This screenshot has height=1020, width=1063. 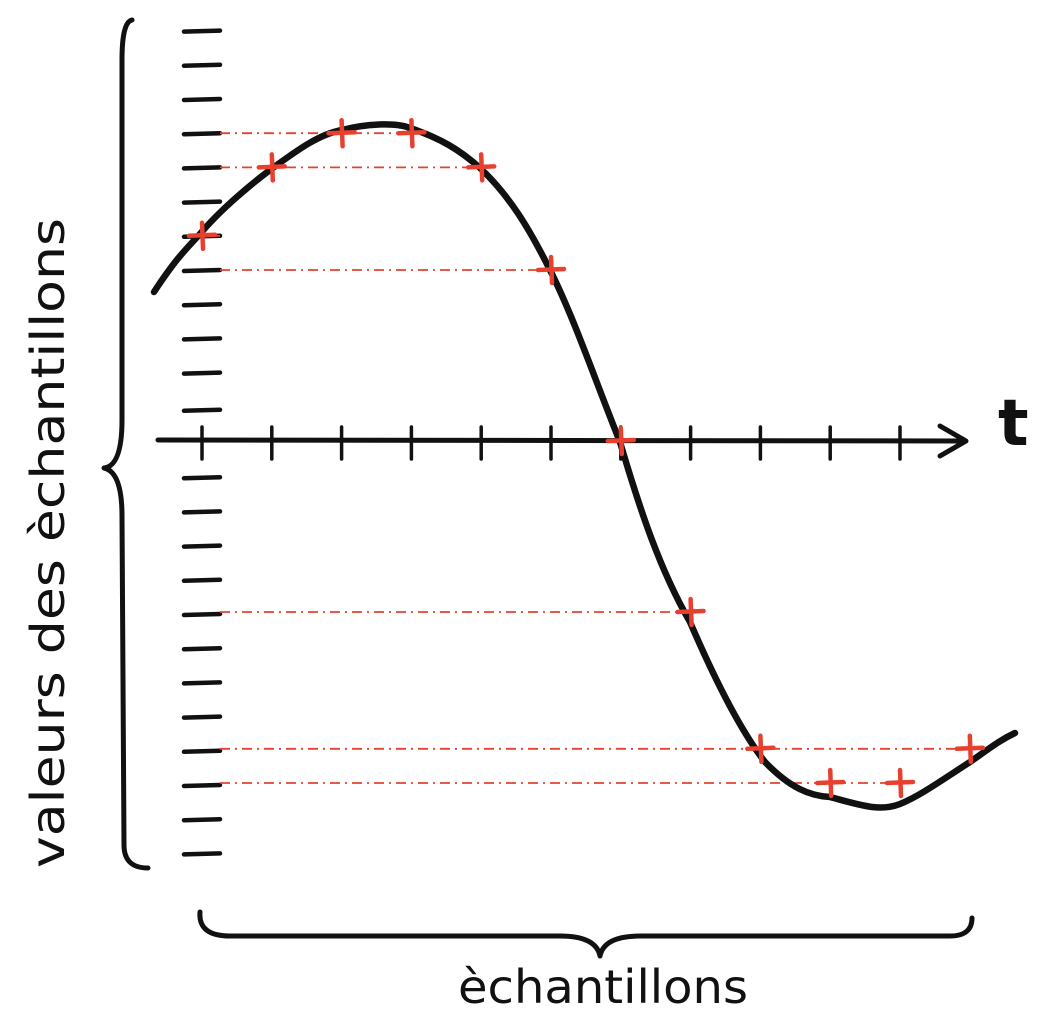 I want to click on t-axis-line, so click(x=560, y=440).